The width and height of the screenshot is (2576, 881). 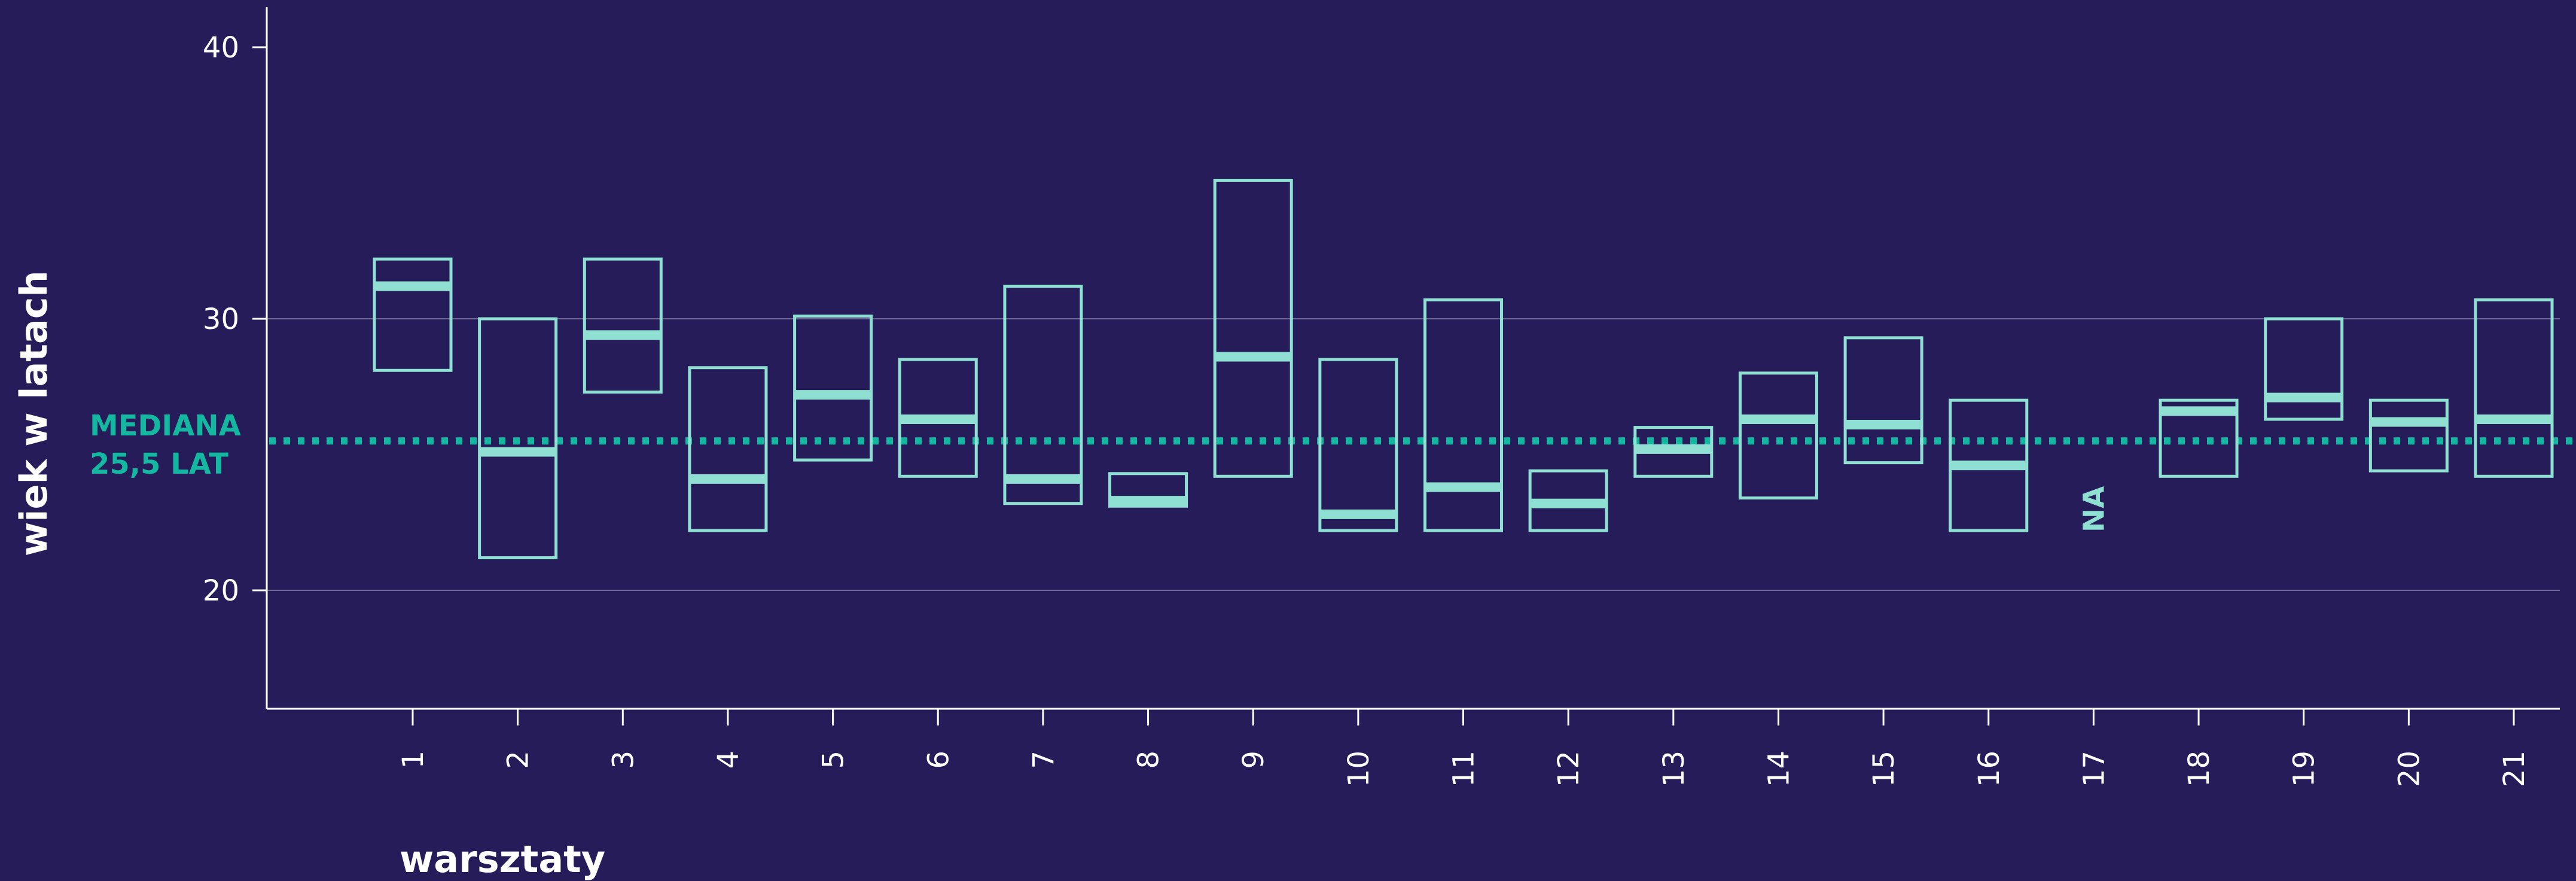 What do you see at coordinates (2094, 769) in the screenshot?
I see `x-tick-label-17: 17` at bounding box center [2094, 769].